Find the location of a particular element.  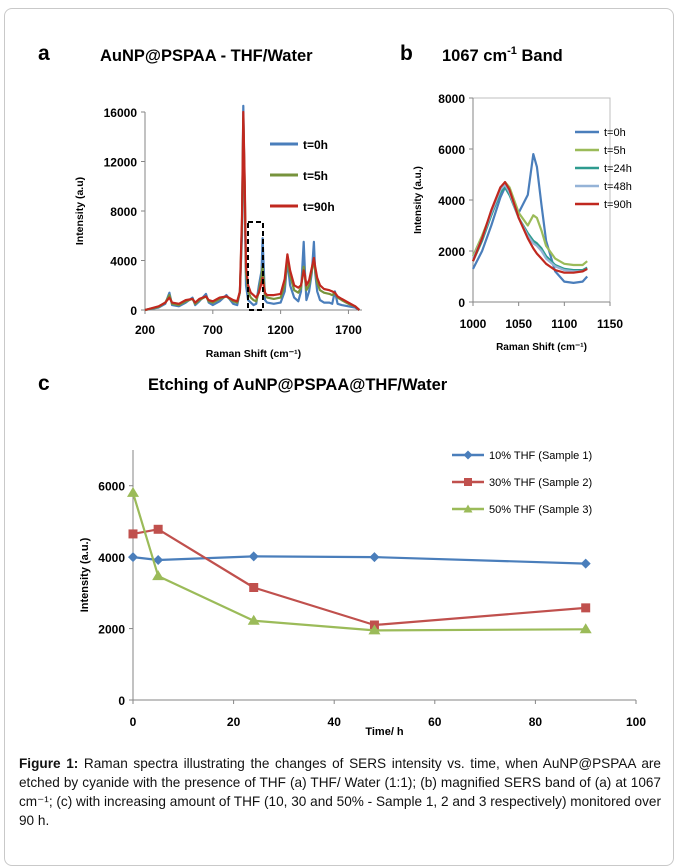

panel-letter: b is located at coordinates (406, 53).